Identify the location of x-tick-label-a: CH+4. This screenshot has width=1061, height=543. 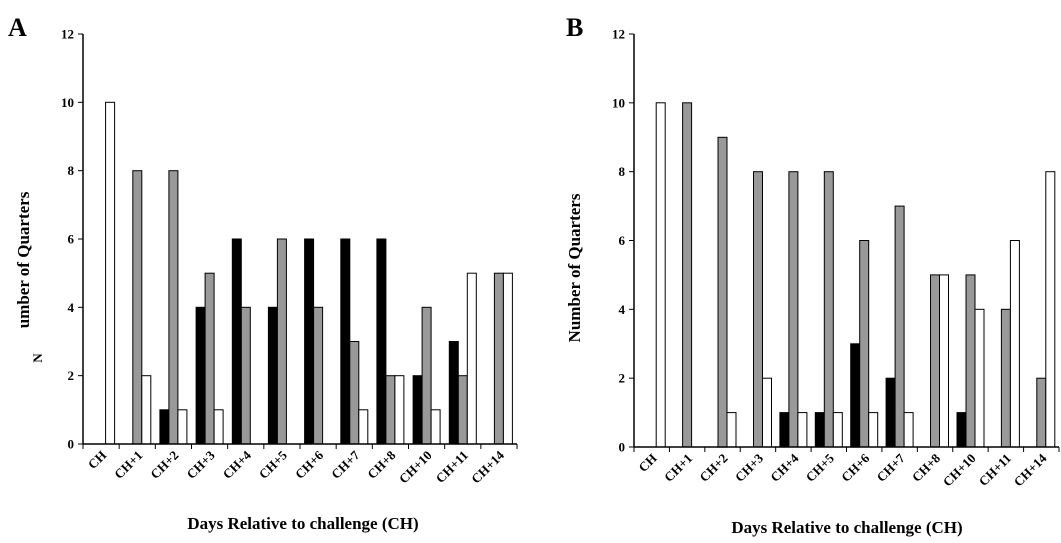
(237, 464).